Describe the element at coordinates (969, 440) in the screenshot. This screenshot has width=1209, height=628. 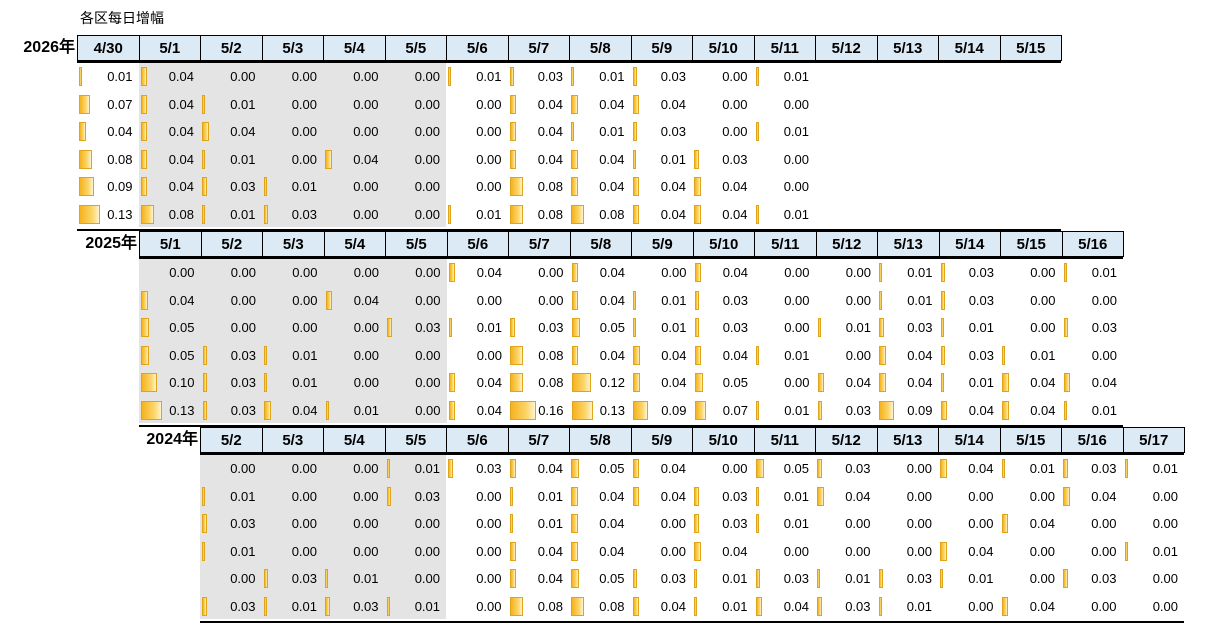
I see `date-header: 5/14` at that location.